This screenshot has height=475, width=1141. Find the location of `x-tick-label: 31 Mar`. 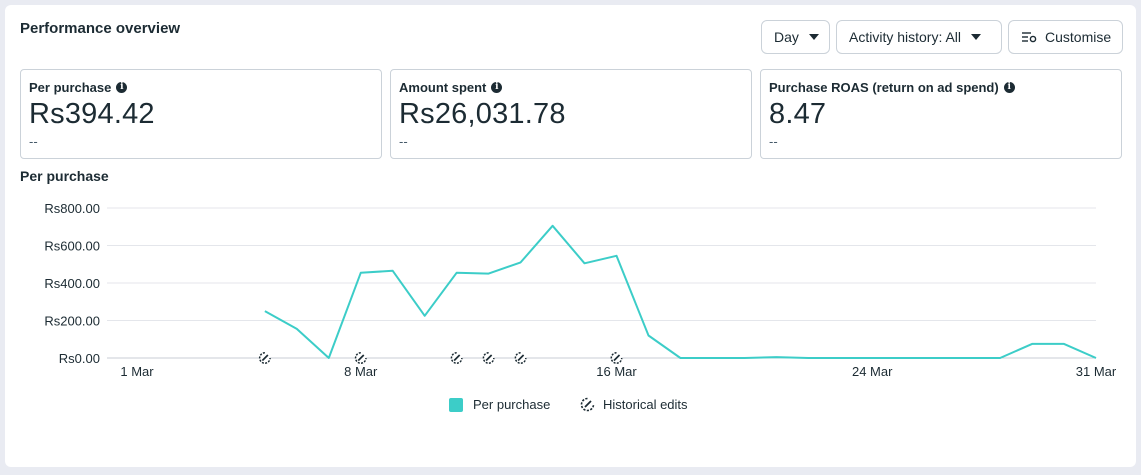

x-tick-label: 31 Mar is located at coordinates (1096, 371).